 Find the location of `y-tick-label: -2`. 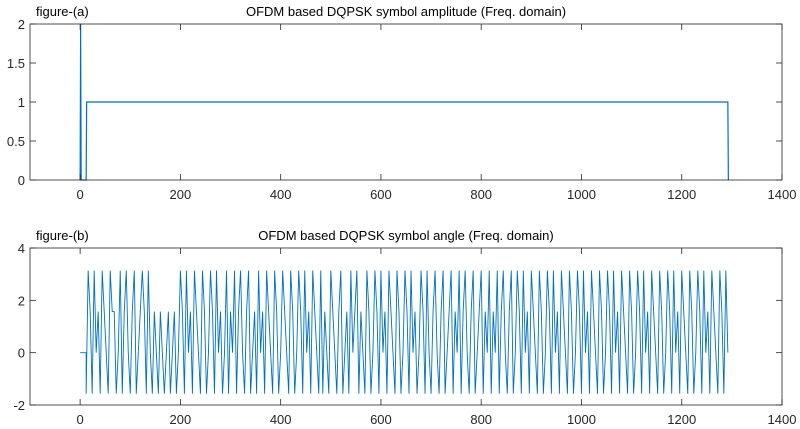

y-tick-label: -2 is located at coordinates (19, 405).